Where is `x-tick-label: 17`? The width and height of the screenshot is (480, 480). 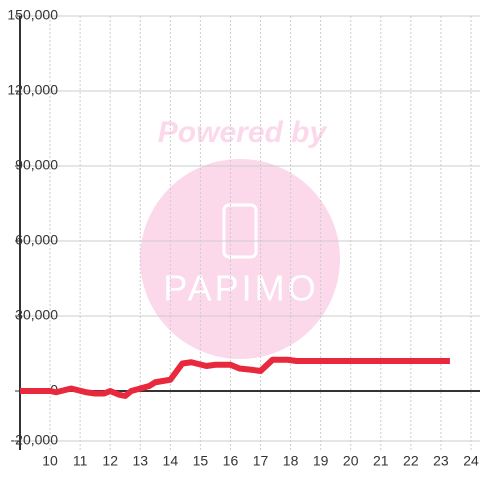
x-tick-label: 17 is located at coordinates (261, 461).